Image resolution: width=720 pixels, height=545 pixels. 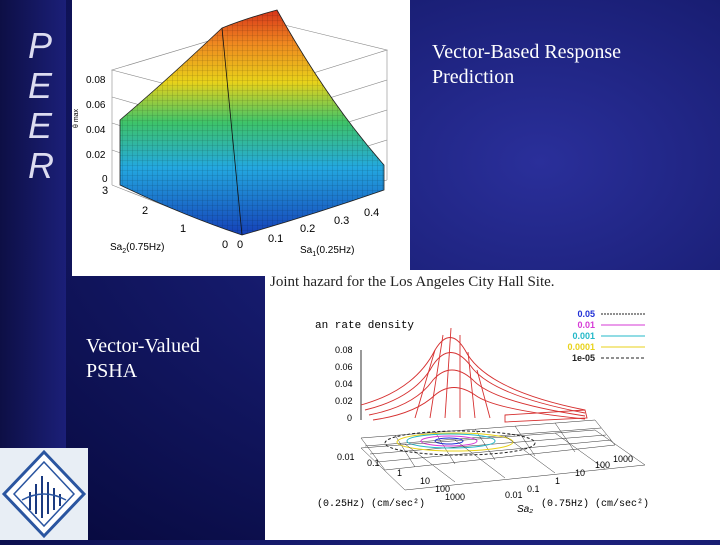 I want to click on slide-title: Vector-Based Response Prediction, so click(x=567, y=65).